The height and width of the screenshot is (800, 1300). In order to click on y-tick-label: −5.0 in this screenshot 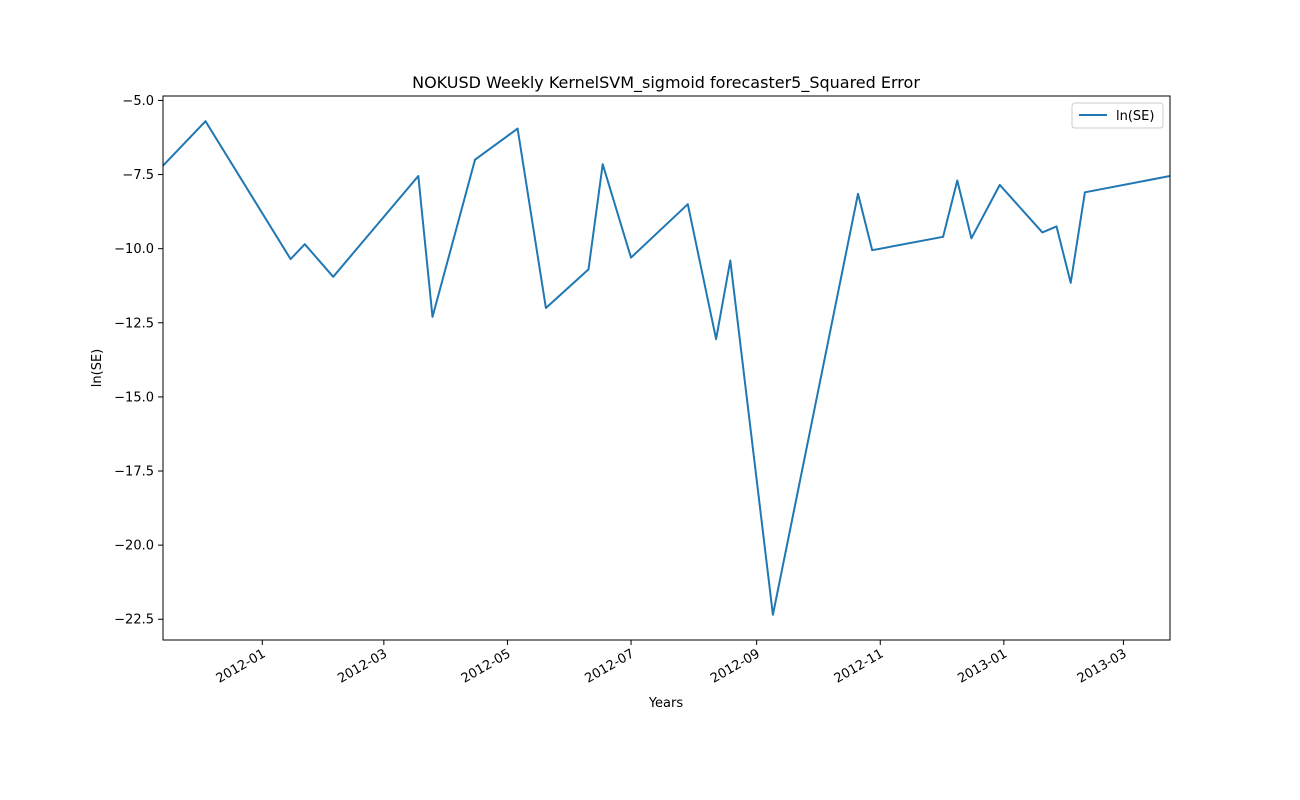, I will do `click(138, 101)`.